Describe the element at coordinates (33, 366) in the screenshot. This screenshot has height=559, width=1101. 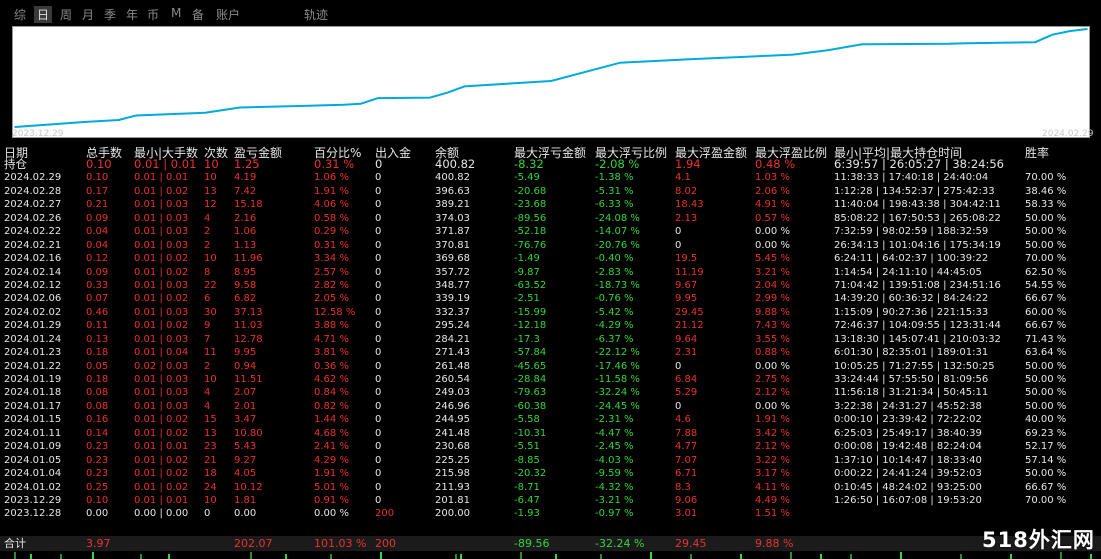
I see `cell-date: 2024.01.22` at that location.